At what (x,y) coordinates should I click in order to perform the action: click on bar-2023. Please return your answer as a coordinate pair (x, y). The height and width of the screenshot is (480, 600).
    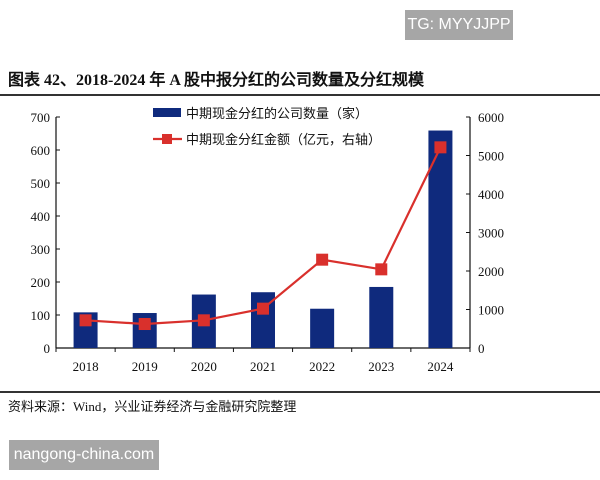
    Looking at the image, I should click on (381, 317).